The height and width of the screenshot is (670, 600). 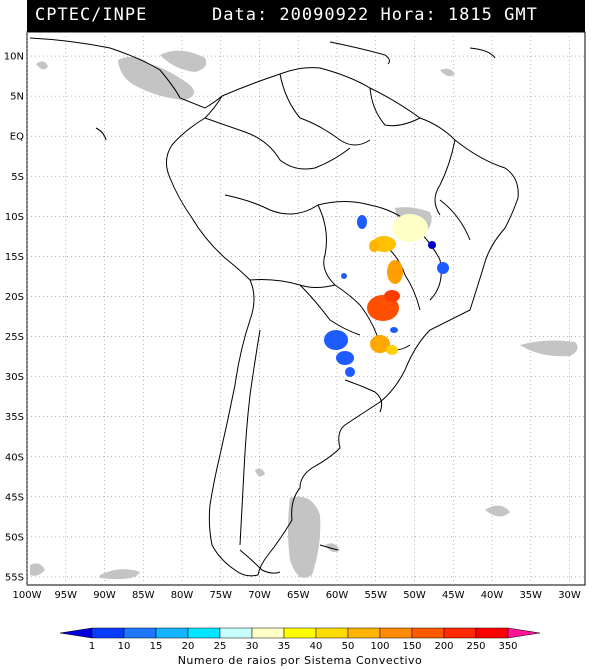 I want to click on legend-label: 20, so click(x=188, y=646).